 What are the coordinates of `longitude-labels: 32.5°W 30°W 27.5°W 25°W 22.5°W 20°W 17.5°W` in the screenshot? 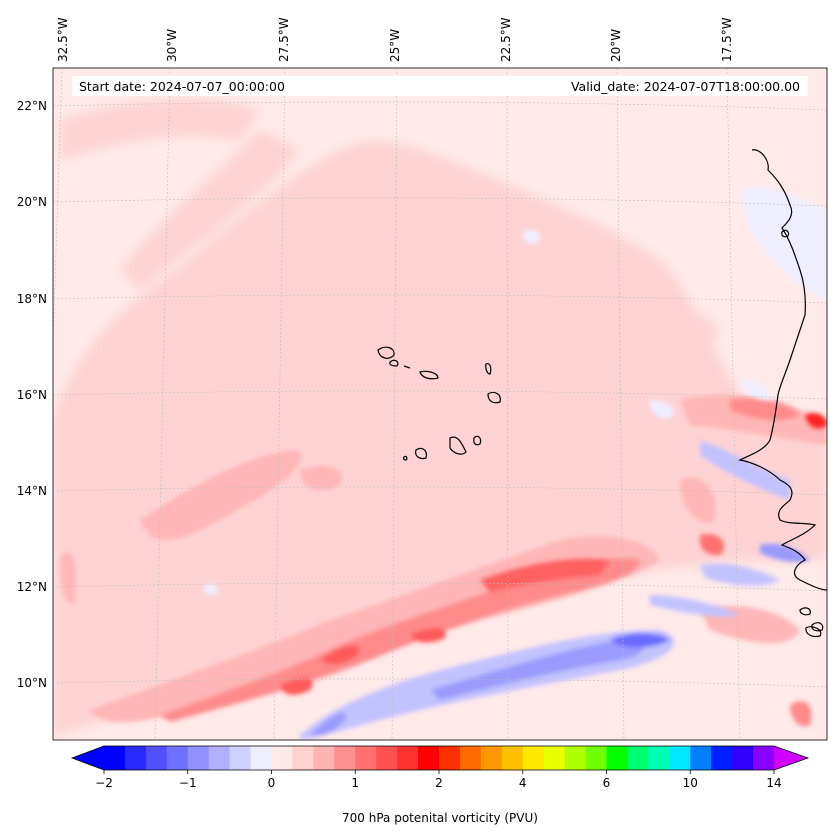 It's located at (395, 39).